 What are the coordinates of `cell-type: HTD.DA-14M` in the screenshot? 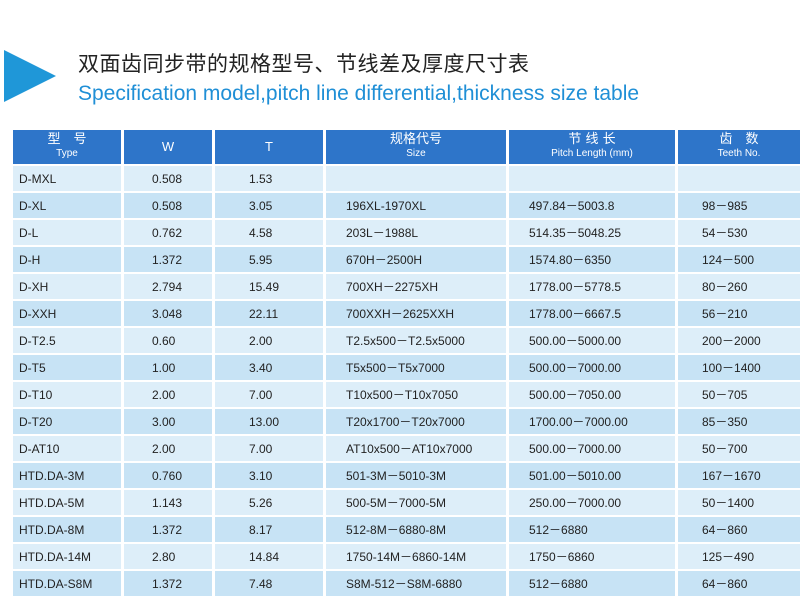 It's located at (67, 556).